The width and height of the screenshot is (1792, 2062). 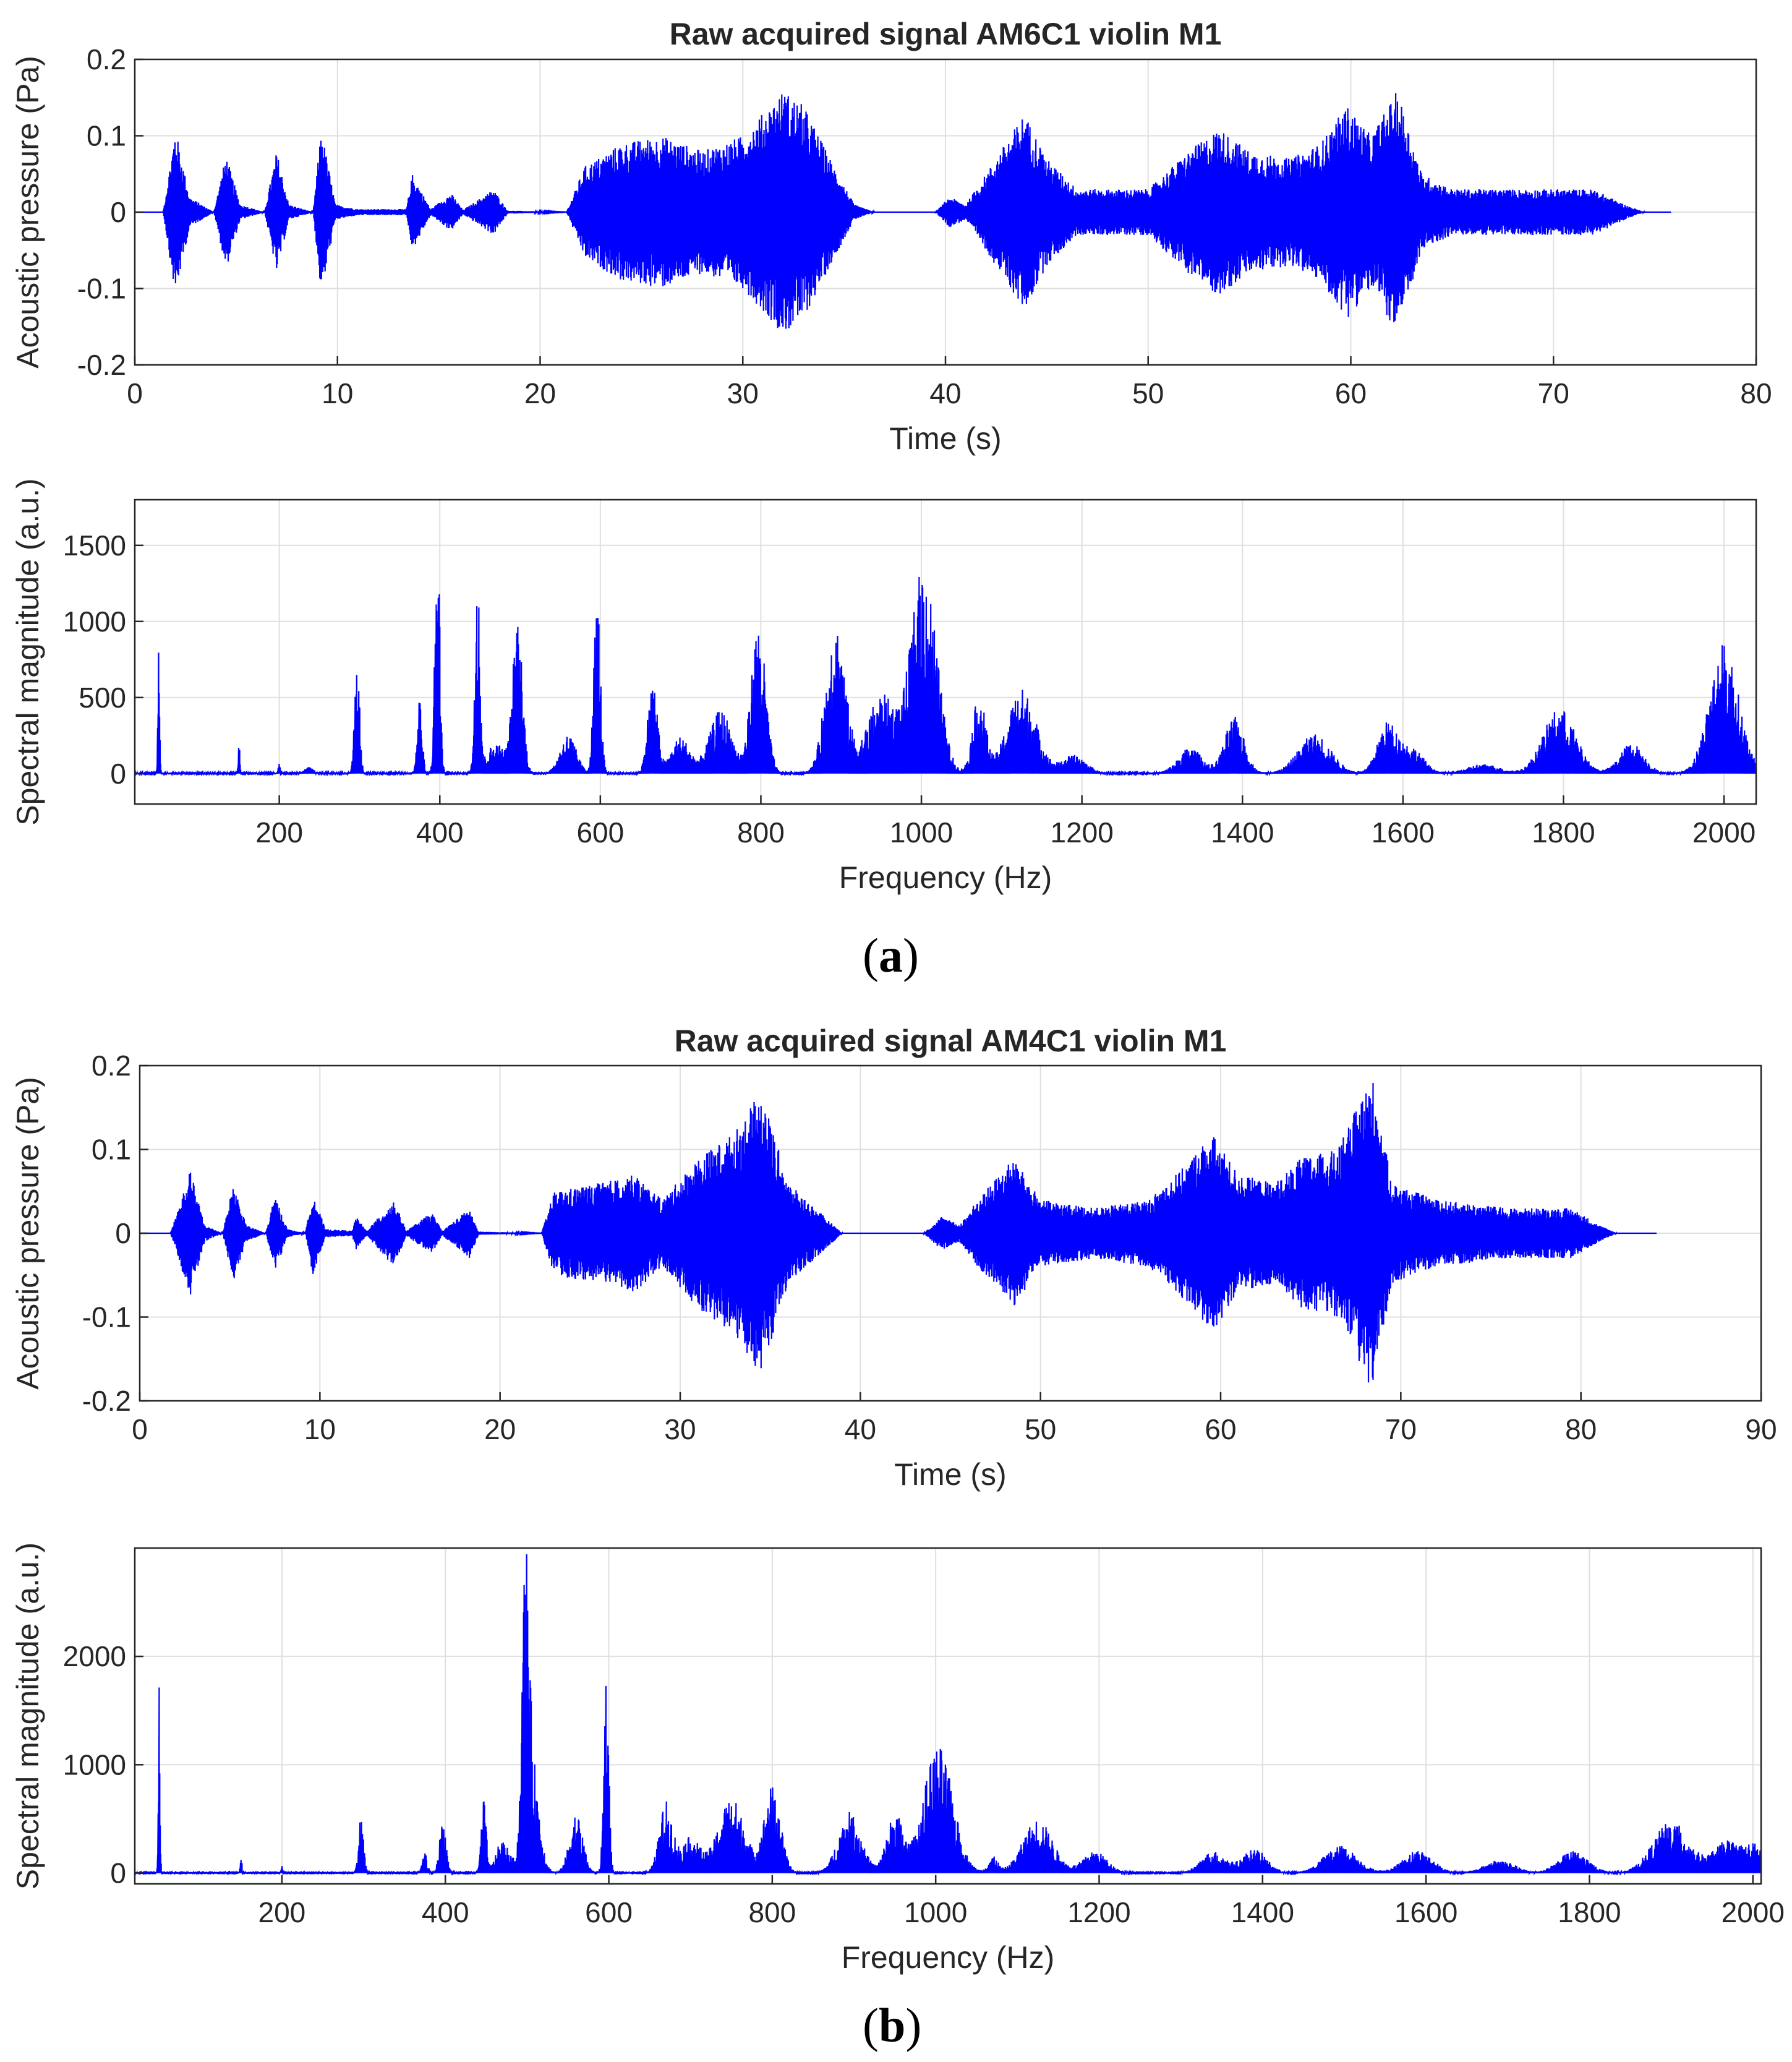 What do you see at coordinates (94, 546) in the screenshot?
I see `y-tick-label: 1500` at bounding box center [94, 546].